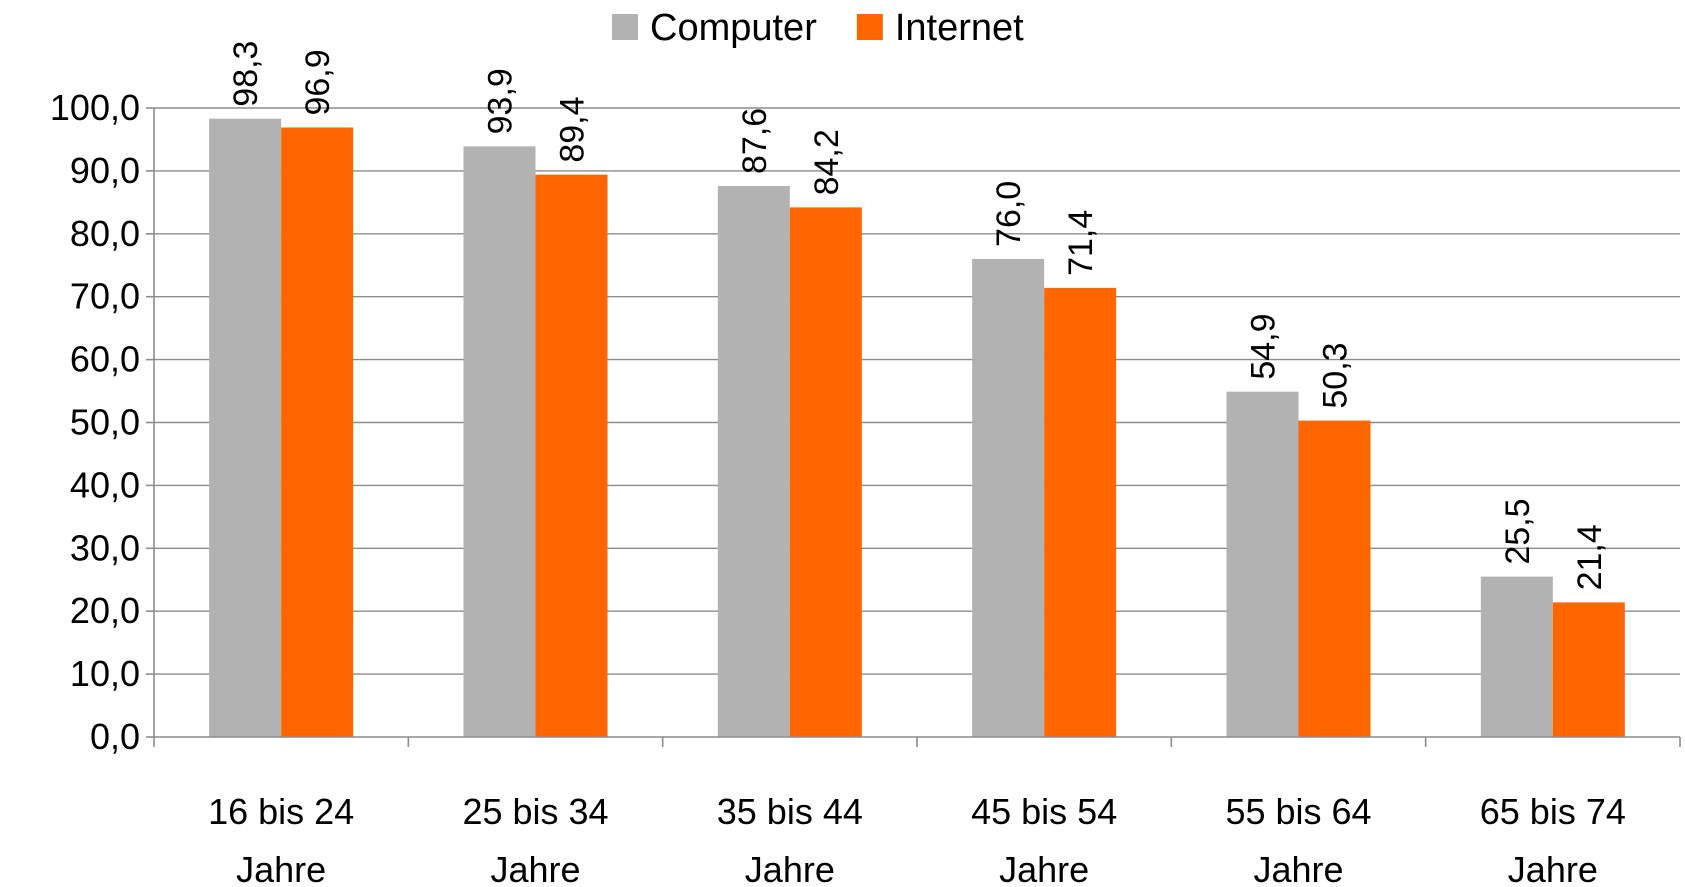  What do you see at coordinates (105, 422) in the screenshot?
I see `y-tick-label: 50,0` at bounding box center [105, 422].